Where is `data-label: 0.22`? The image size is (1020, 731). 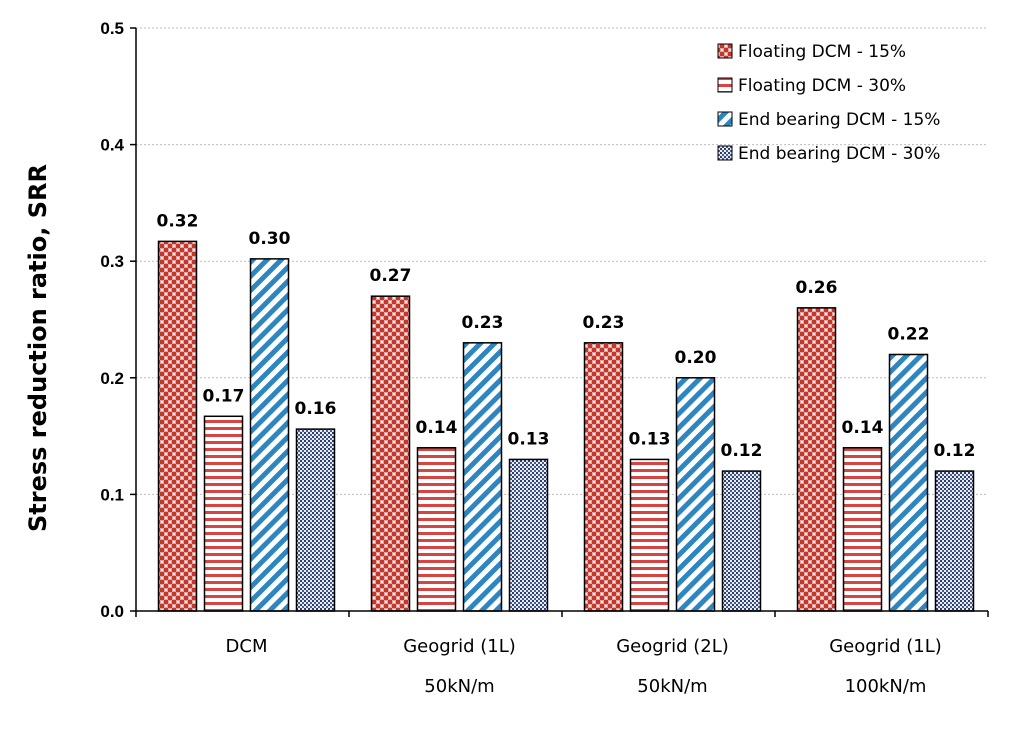
data-label: 0.22 is located at coordinates (909, 334).